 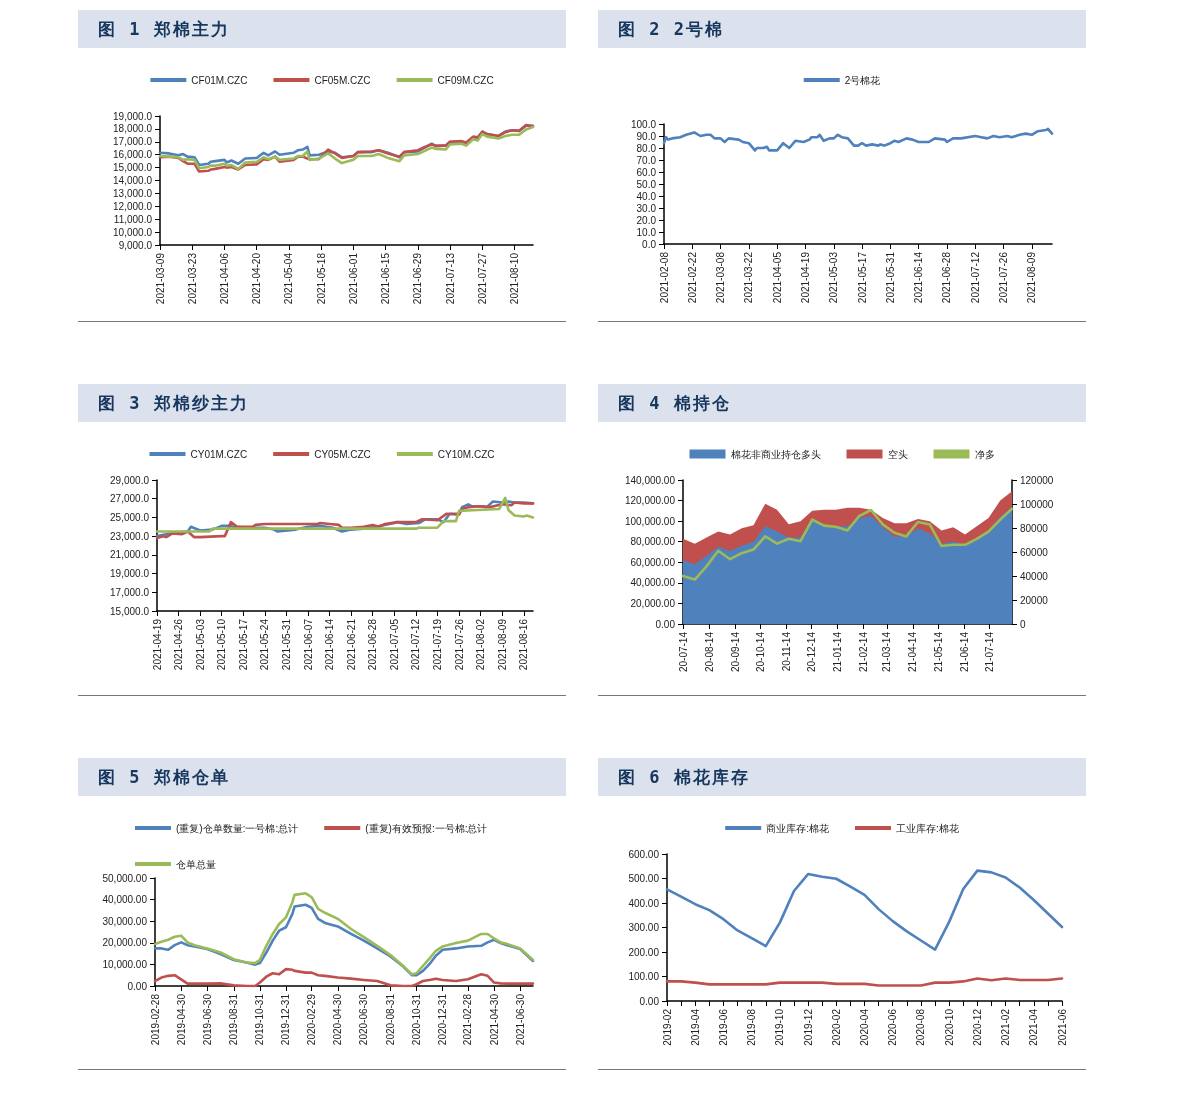 I want to click on chart-title: 图 1 郑棉主力, so click(x=322, y=29).